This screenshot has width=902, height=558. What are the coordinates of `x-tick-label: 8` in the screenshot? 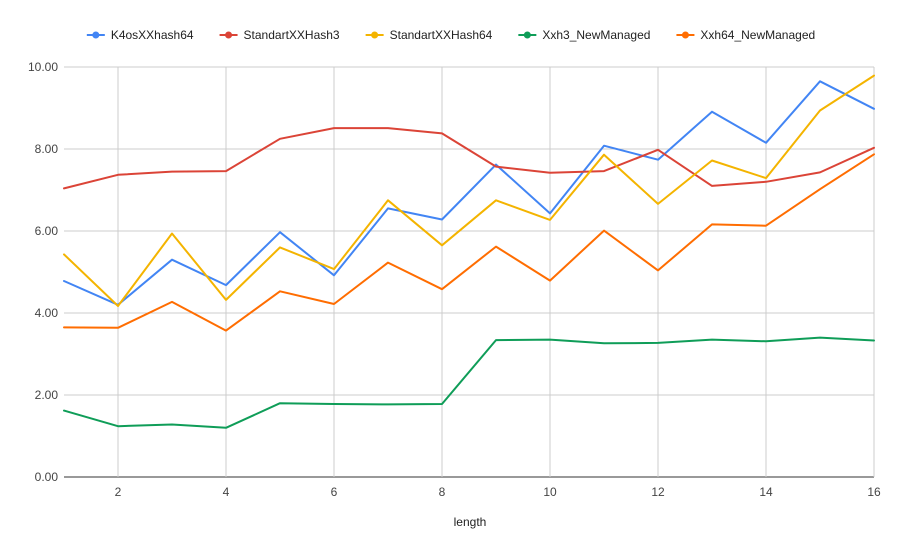 It's located at (442, 492).